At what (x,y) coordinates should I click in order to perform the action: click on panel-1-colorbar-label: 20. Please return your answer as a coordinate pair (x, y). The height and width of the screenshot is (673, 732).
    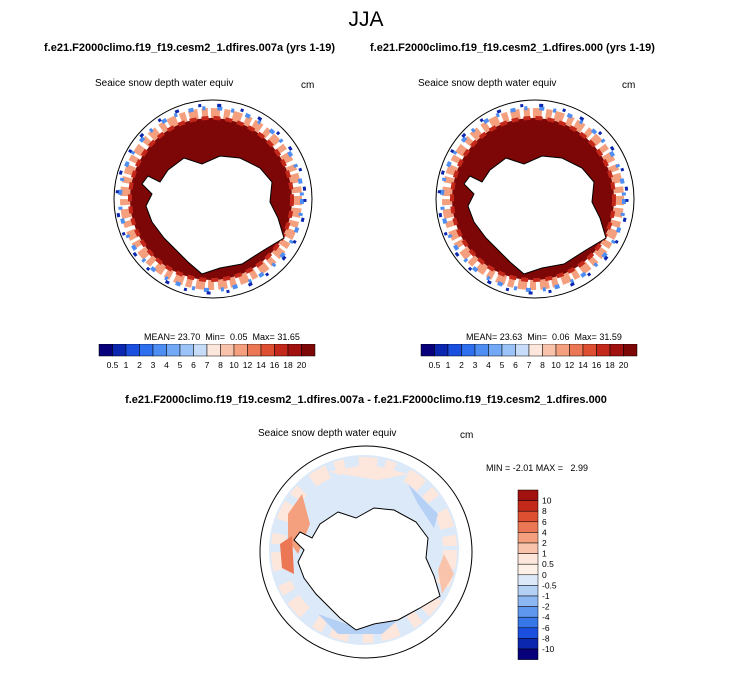
    Looking at the image, I should click on (302, 365).